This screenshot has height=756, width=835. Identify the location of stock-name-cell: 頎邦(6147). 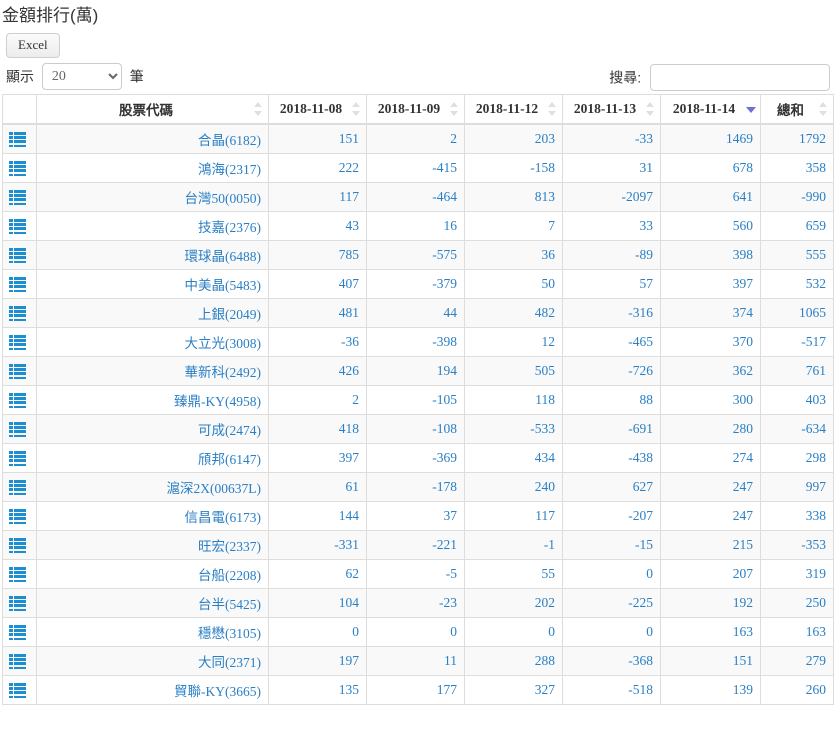
(152, 458).